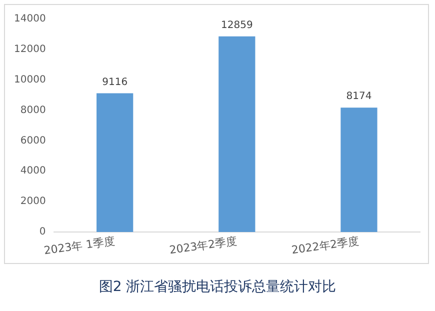 This screenshot has width=435, height=311. Describe the element at coordinates (218, 287) in the screenshot. I see `text: 图2 浙江省骚扰电话投诉总量统计对比` at that location.